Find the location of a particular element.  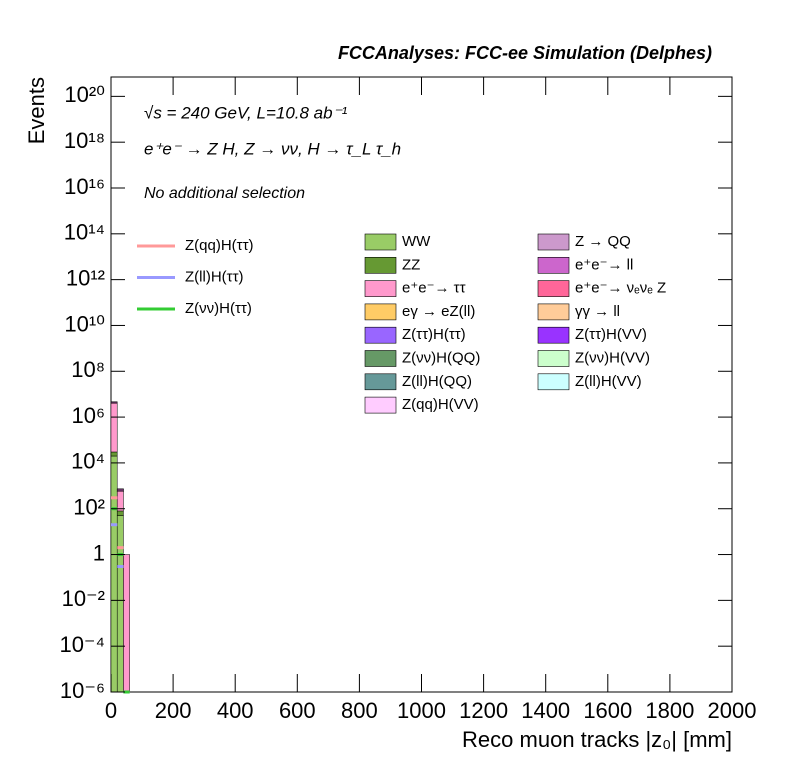

x-tick-label: 0 is located at coordinates (111, 710).